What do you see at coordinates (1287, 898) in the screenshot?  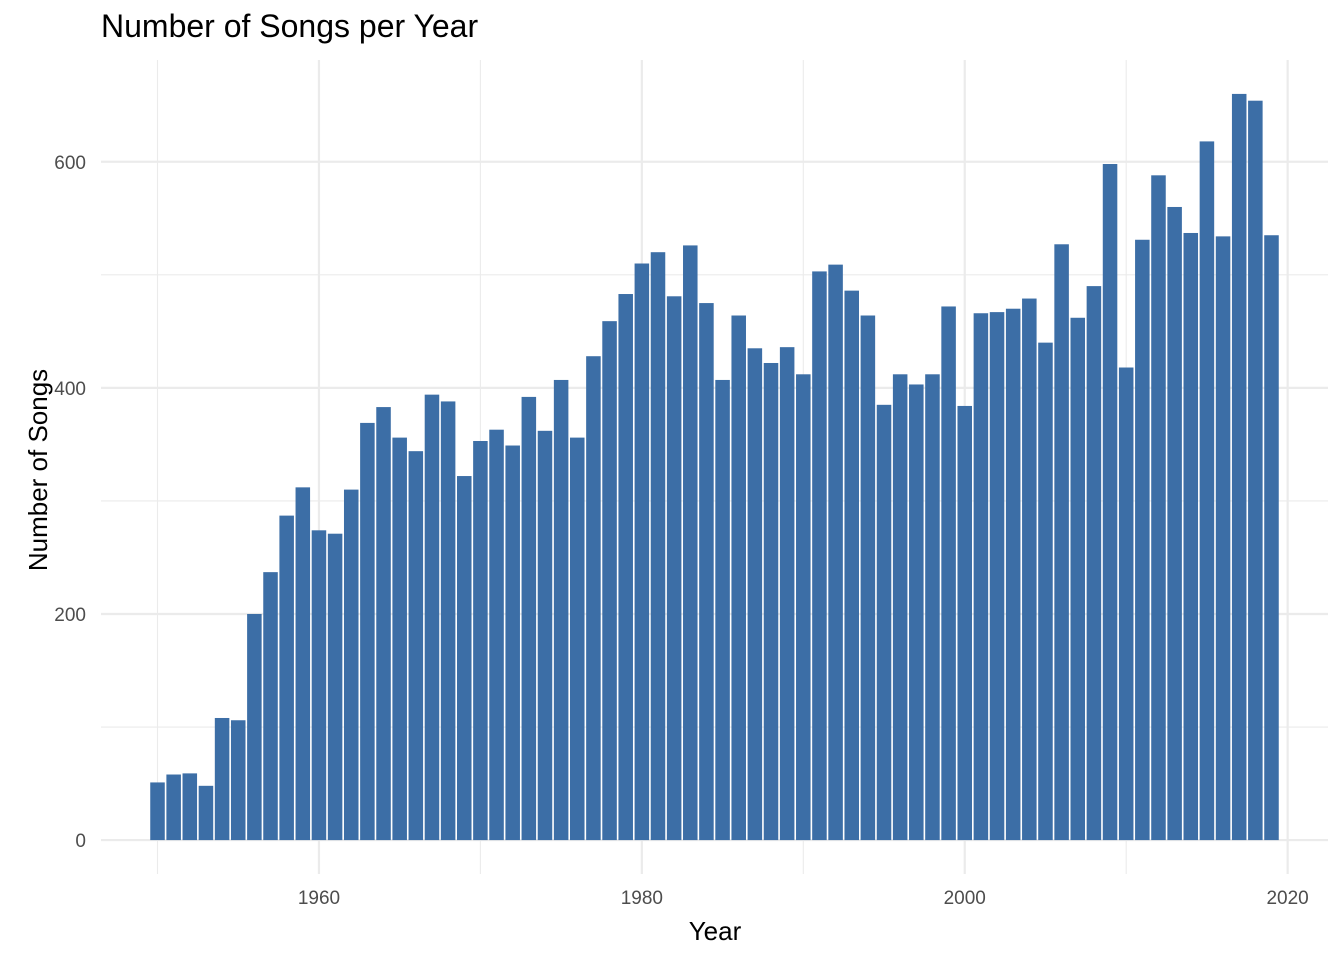 I see `x-tick-label: 2020` at bounding box center [1287, 898].